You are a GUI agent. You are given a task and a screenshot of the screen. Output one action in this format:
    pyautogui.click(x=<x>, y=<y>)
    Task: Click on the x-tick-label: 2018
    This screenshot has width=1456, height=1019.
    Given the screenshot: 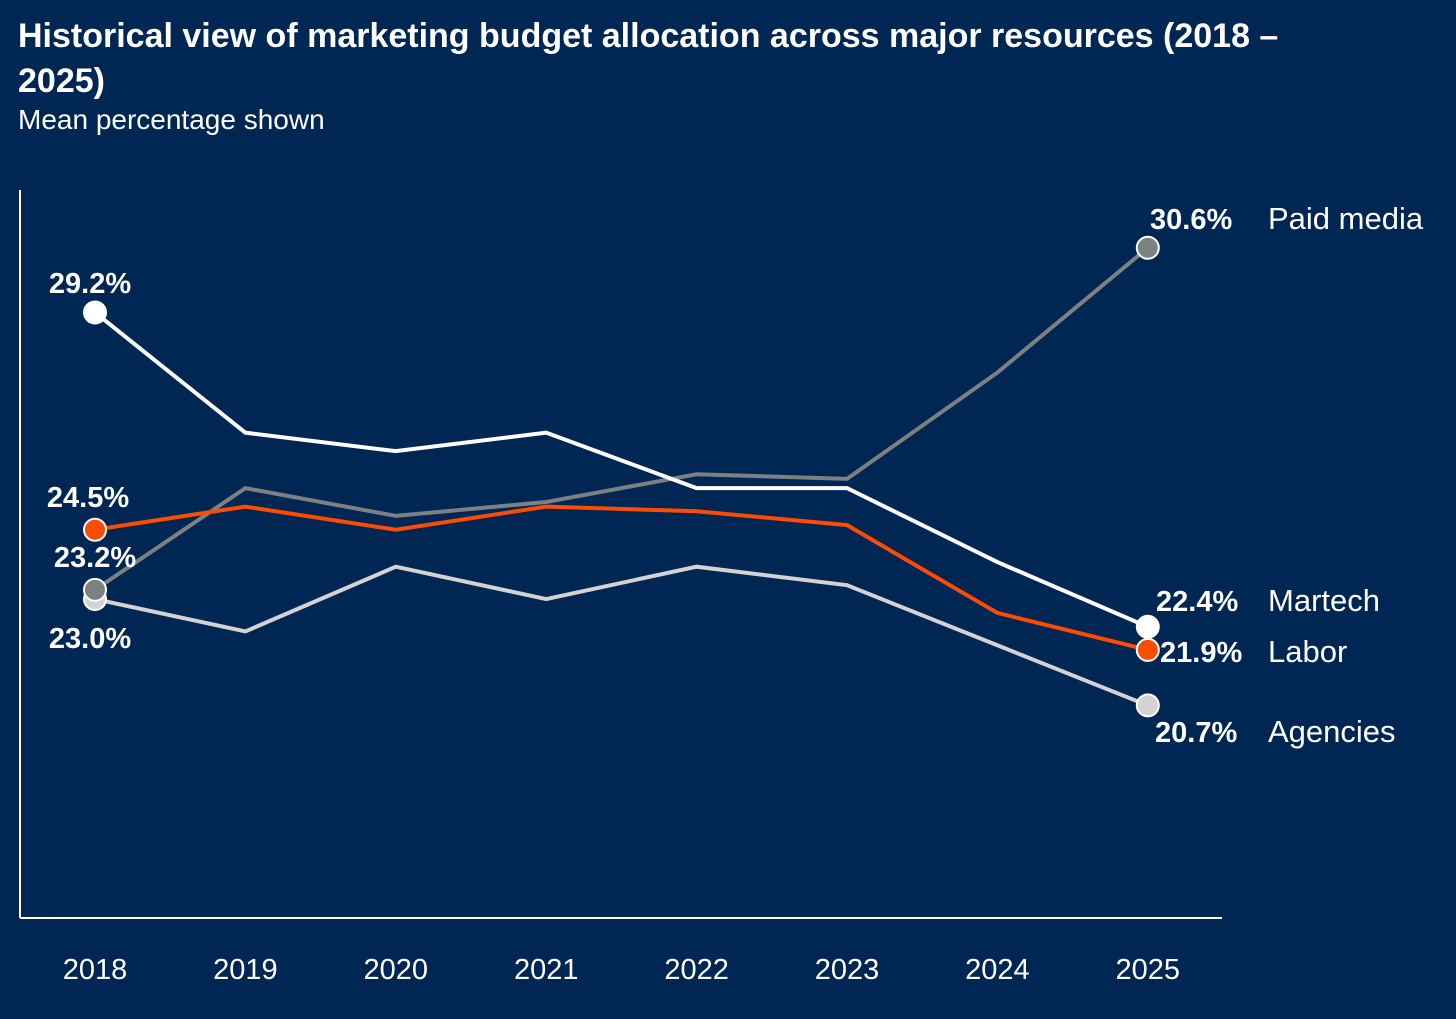 What is the action you would take?
    pyautogui.click(x=95, y=970)
    